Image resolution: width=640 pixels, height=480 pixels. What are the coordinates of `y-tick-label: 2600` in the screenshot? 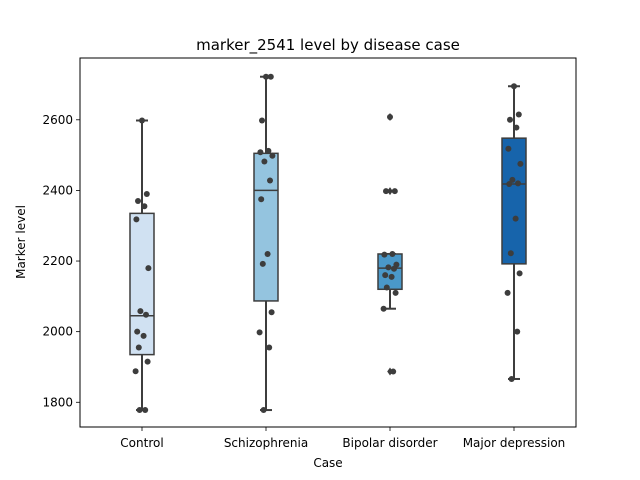 It's located at (57, 120).